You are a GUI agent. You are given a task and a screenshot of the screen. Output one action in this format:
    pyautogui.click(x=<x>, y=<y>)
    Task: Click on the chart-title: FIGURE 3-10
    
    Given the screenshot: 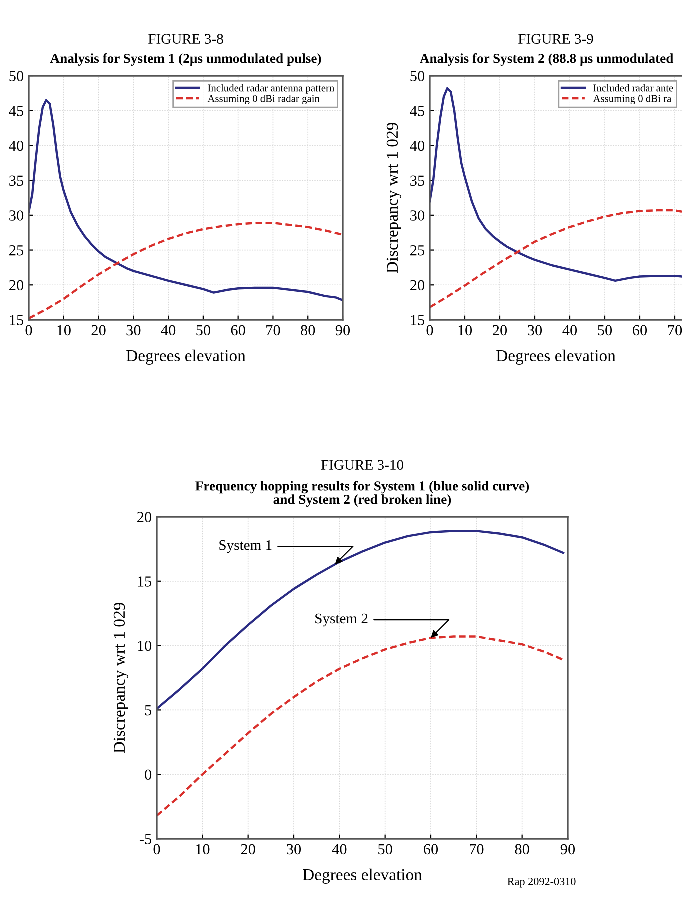 What is the action you would take?
    pyautogui.click(x=362, y=465)
    